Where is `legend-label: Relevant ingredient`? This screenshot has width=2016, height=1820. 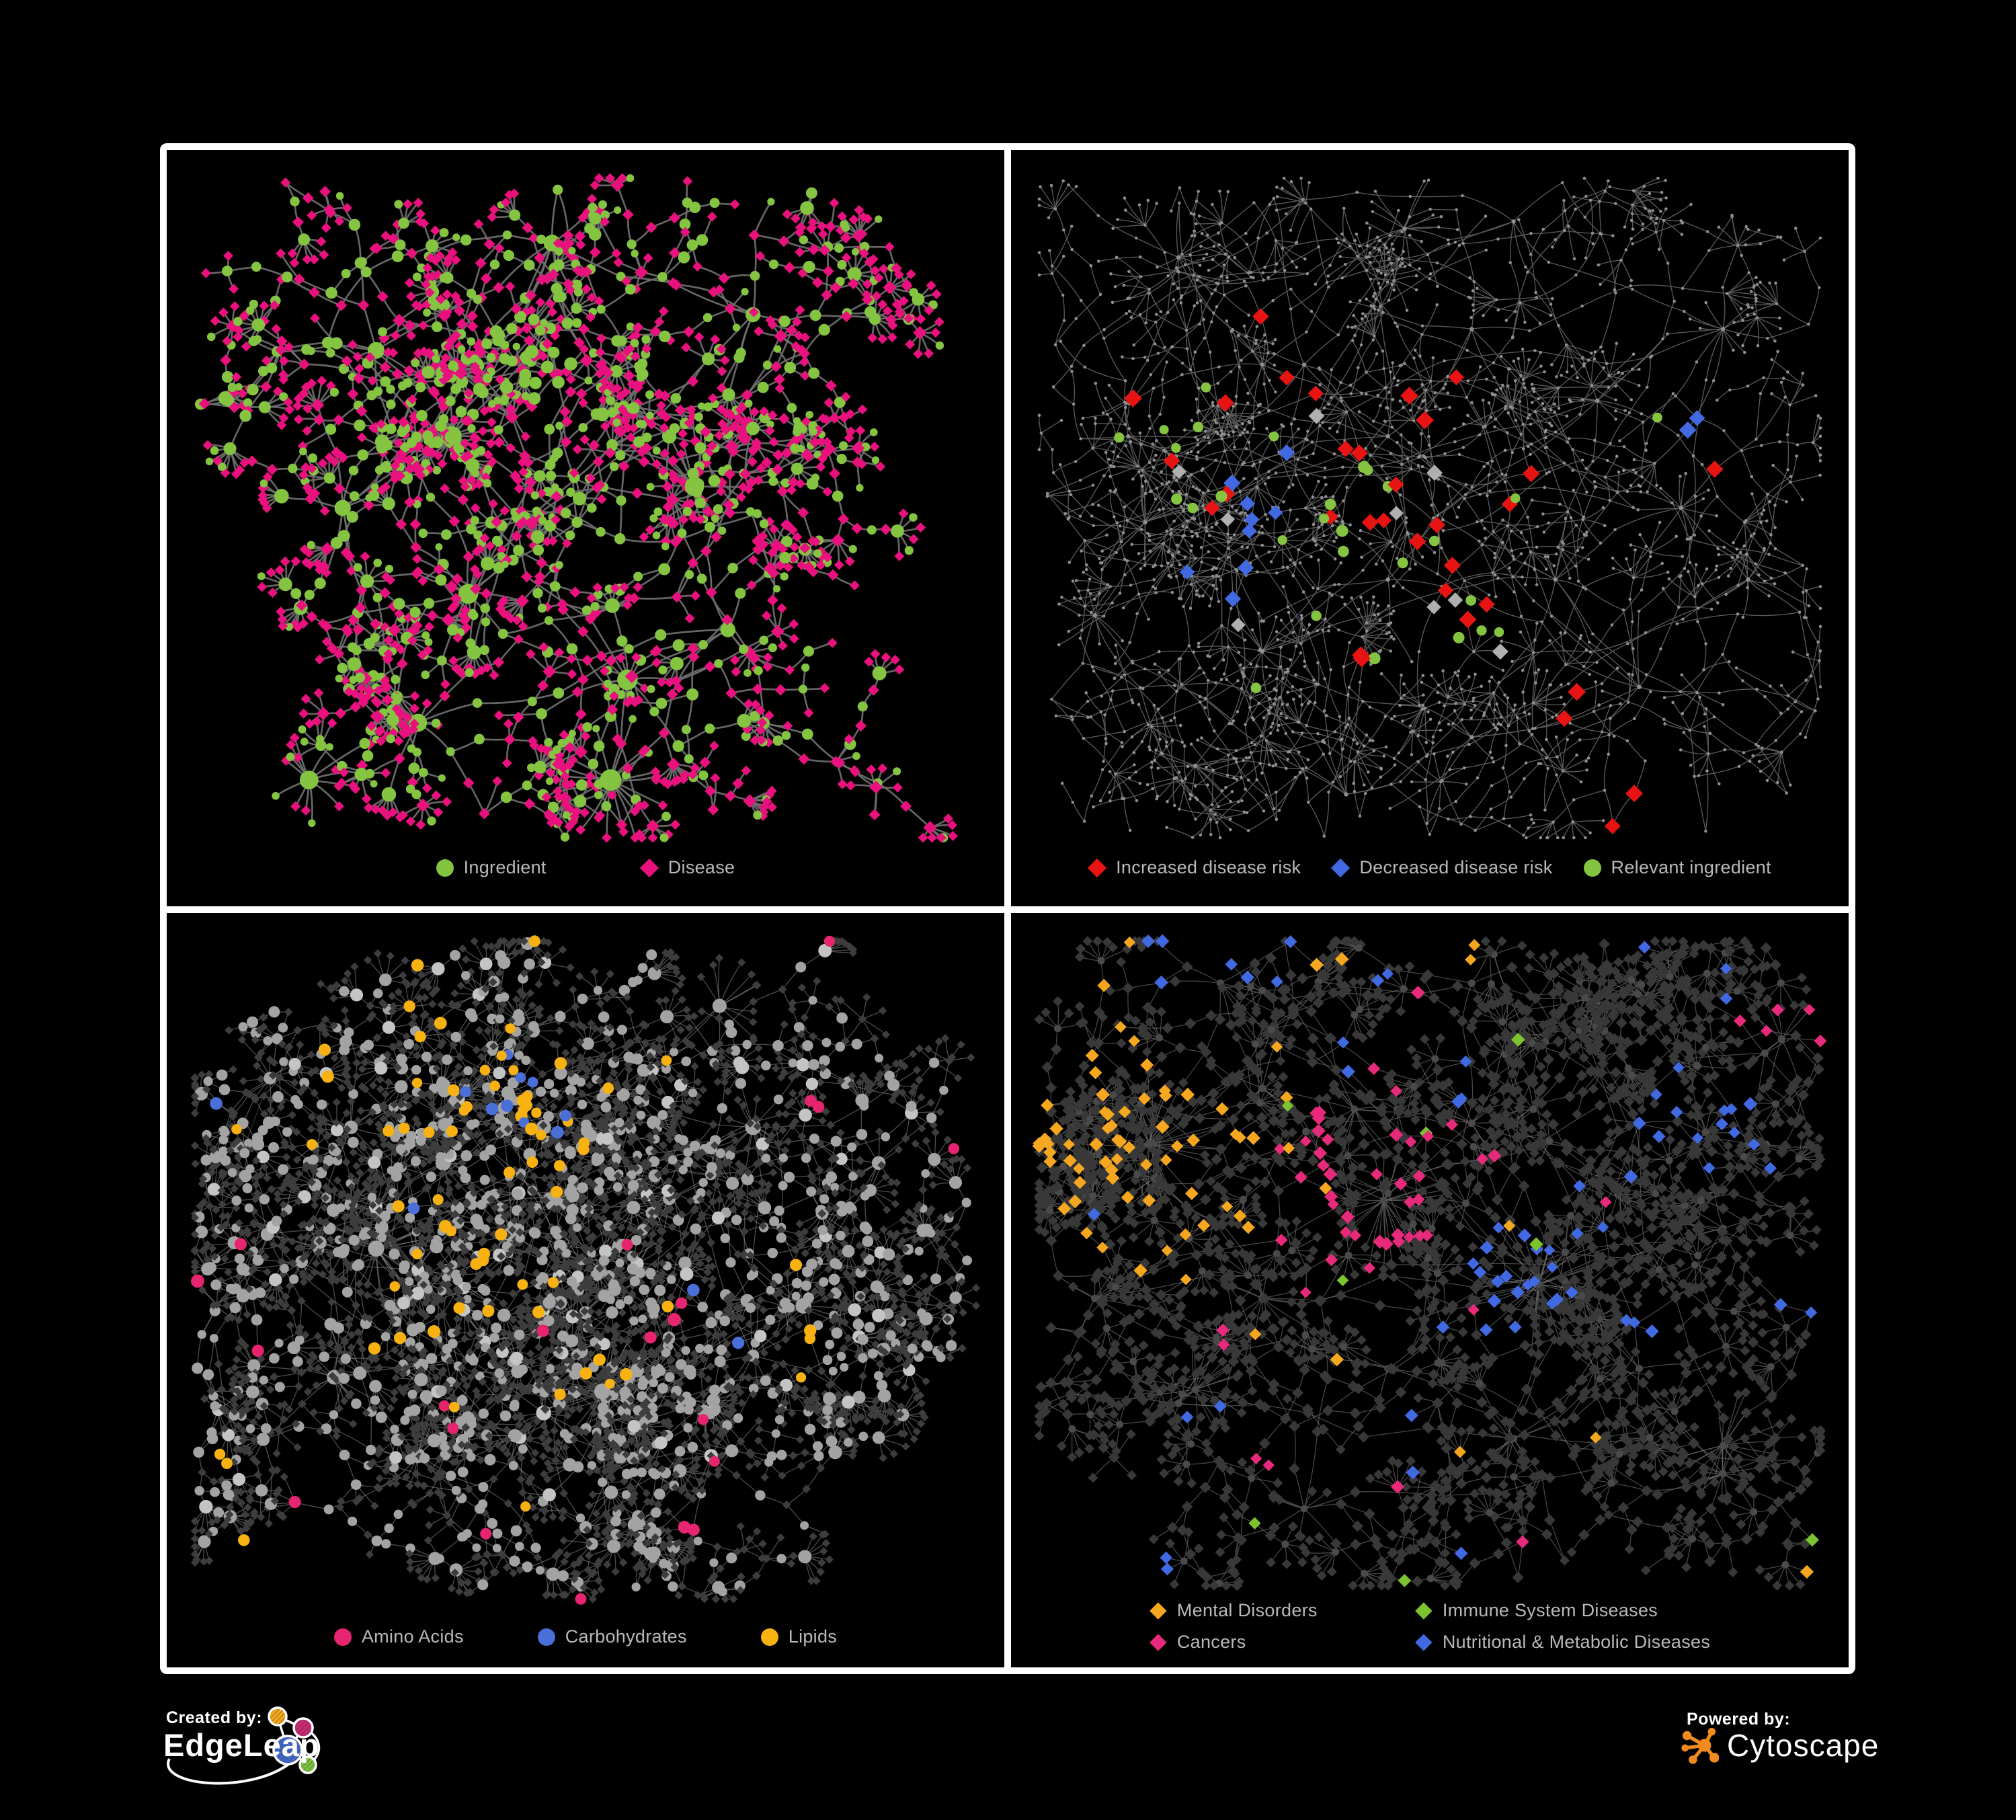 legend-label: Relevant ingredient is located at coordinates (1691, 867).